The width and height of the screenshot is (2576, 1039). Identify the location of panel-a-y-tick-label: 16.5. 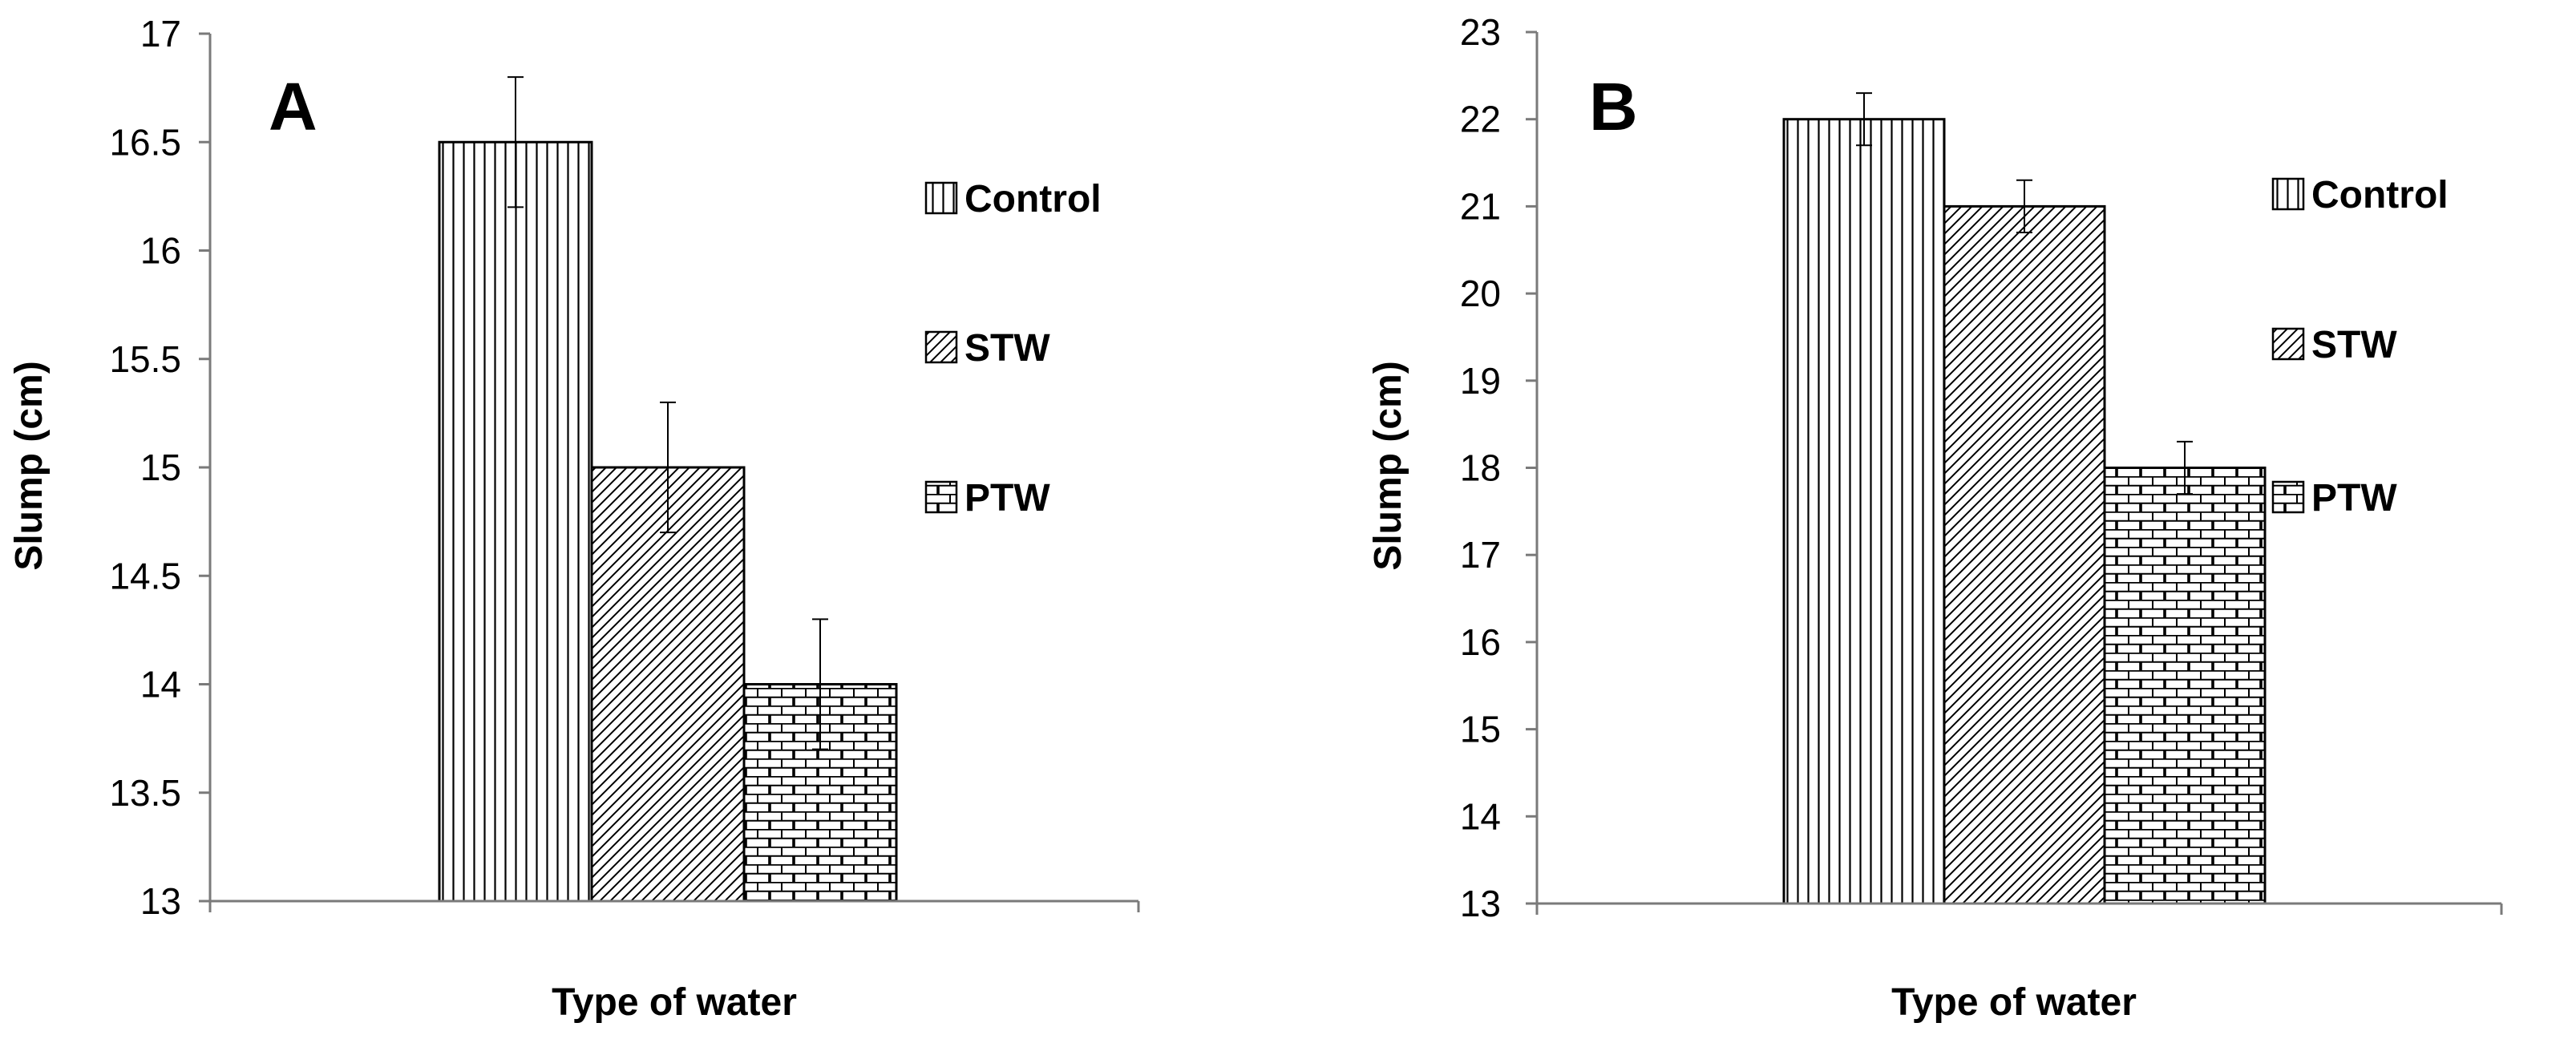
(145, 142).